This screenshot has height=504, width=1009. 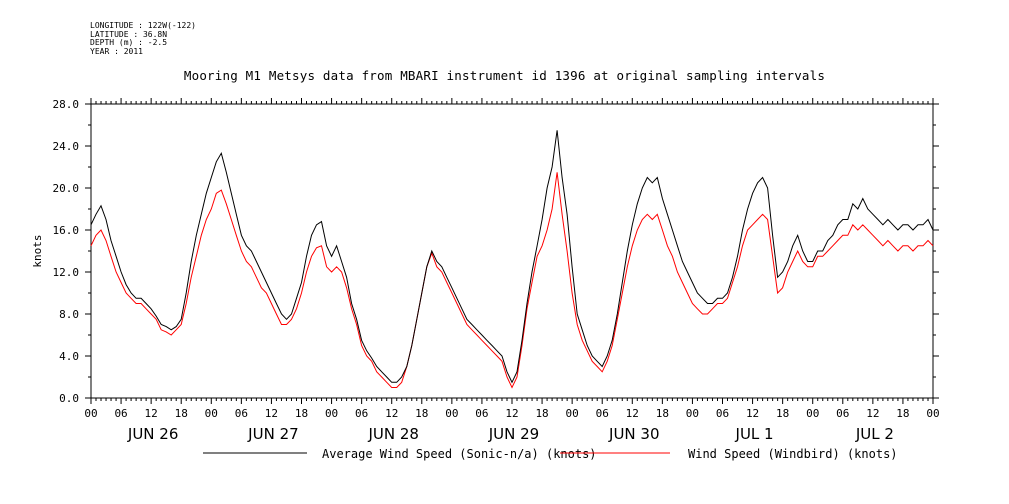 I want to click on x-day-label: JUN 28, so click(x=392, y=434).